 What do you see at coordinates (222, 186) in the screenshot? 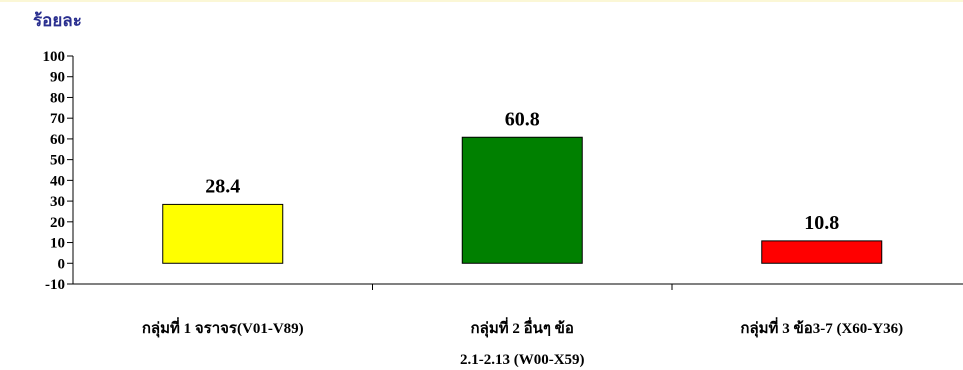
I see `bar-value-label: 28.4` at bounding box center [222, 186].